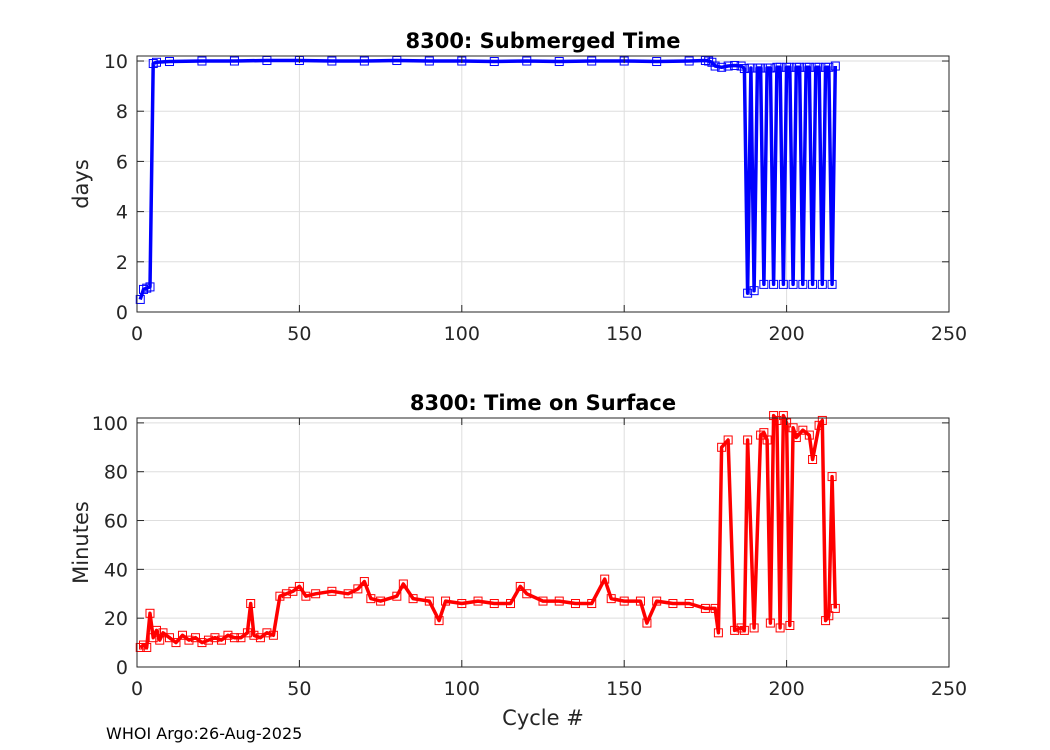 The width and height of the screenshot is (1050, 750). What do you see at coordinates (543, 403) in the screenshot?
I see `surface-chart-title: 8300: Time on Surface` at bounding box center [543, 403].